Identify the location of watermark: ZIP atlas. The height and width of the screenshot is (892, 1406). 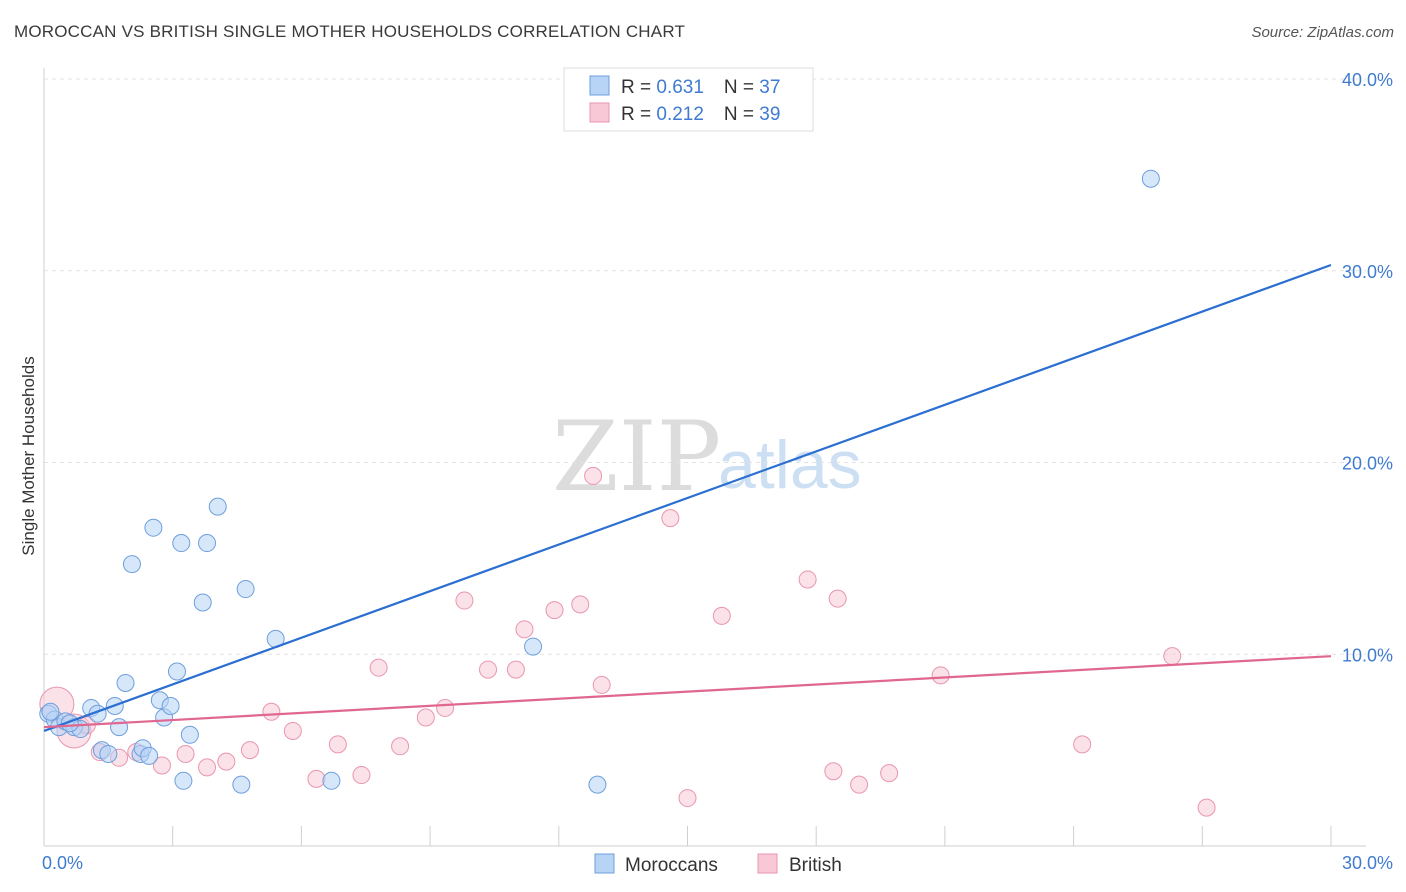
(707, 457).